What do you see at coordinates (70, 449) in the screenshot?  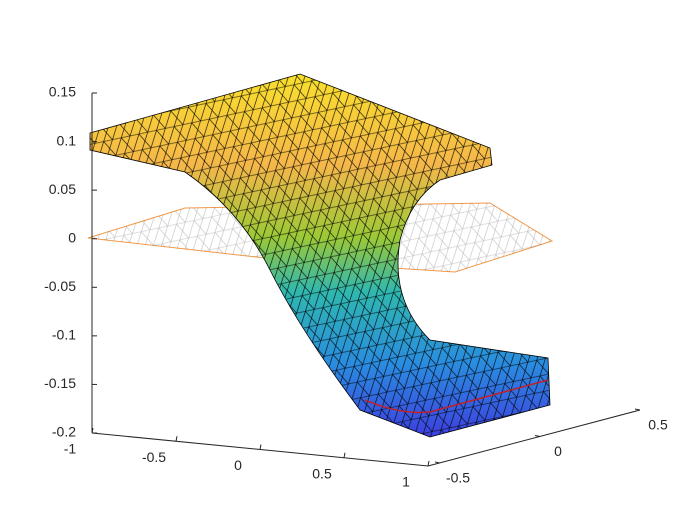 I see `x-tick-label: -1` at bounding box center [70, 449].